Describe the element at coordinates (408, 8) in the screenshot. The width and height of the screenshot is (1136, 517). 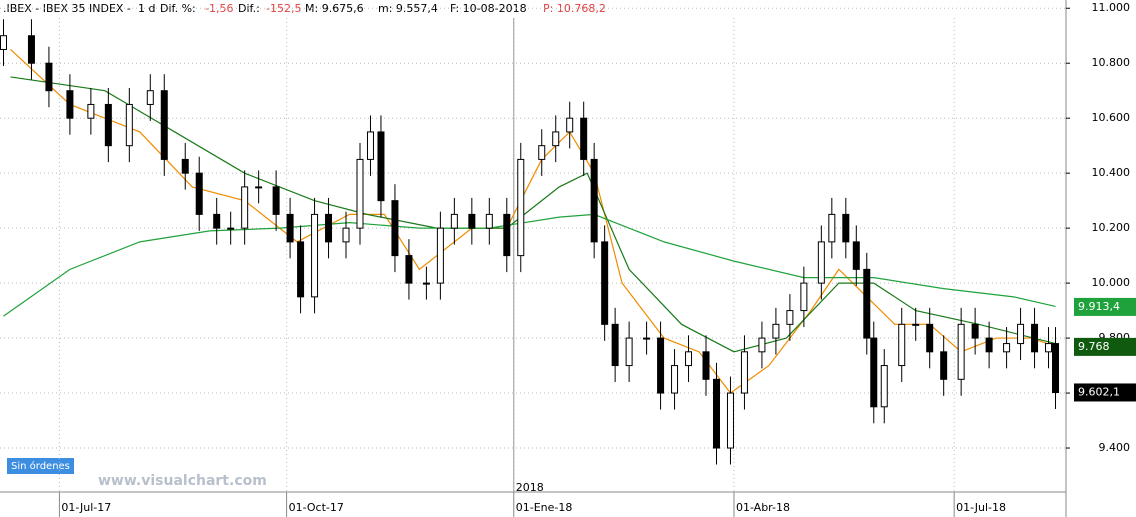
I see `min: m: 9.557,4` at that location.